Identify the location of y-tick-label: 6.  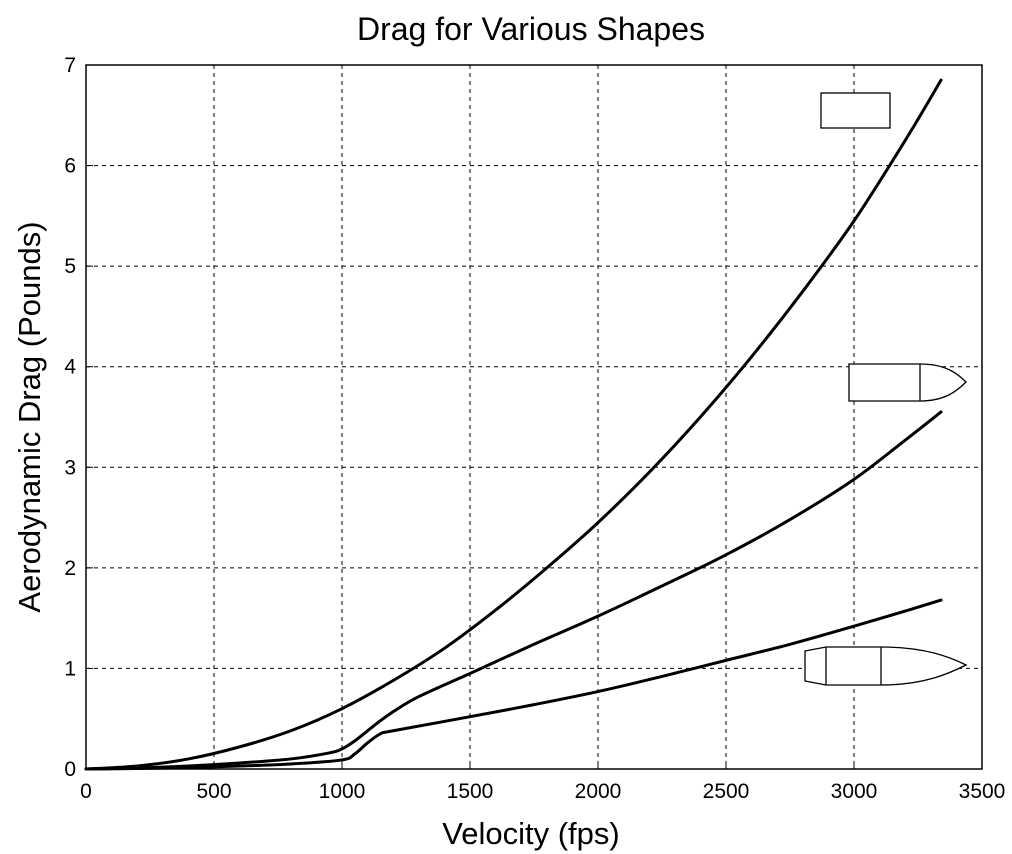
(70, 166).